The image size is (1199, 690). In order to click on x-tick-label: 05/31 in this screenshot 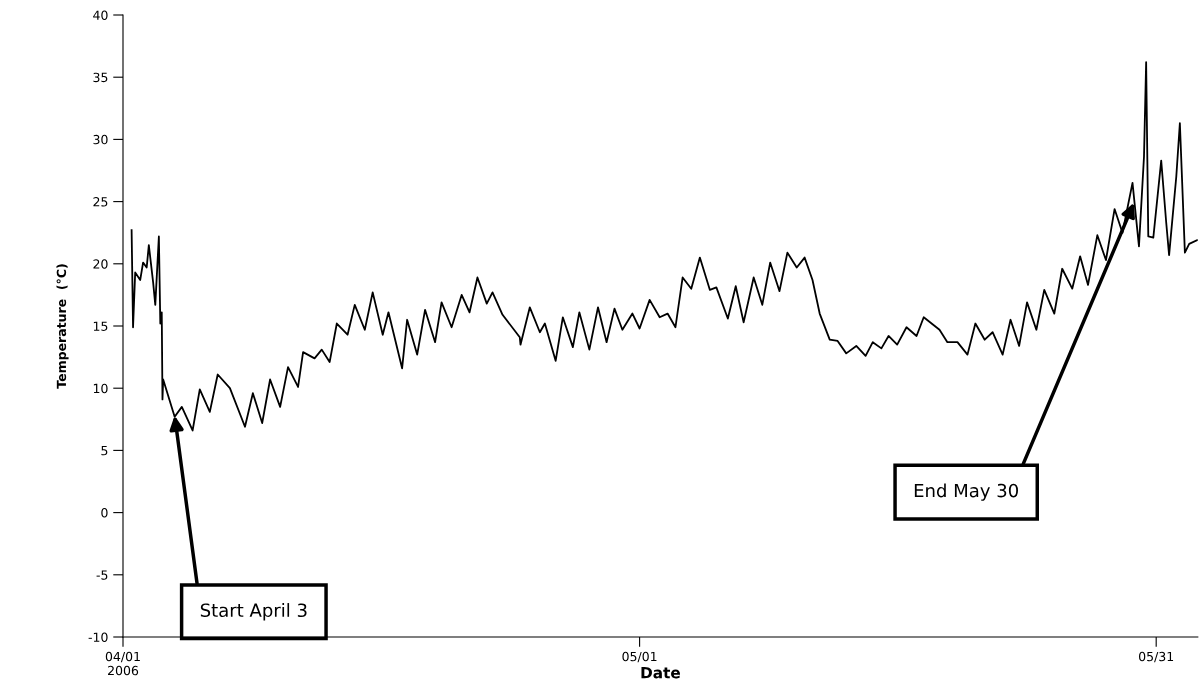, I will do `click(1156, 657)`.